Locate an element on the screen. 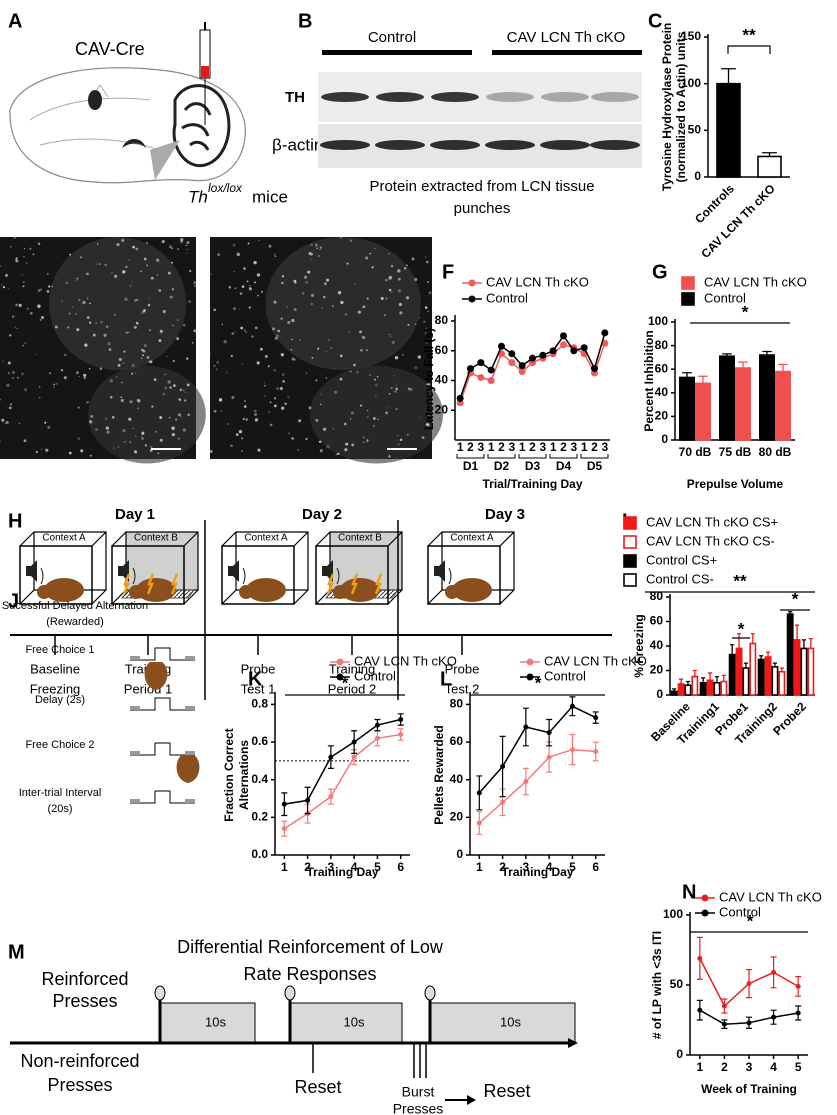 This screenshot has height=1115, width=837. brain-region is located at coordinates (134, 143).